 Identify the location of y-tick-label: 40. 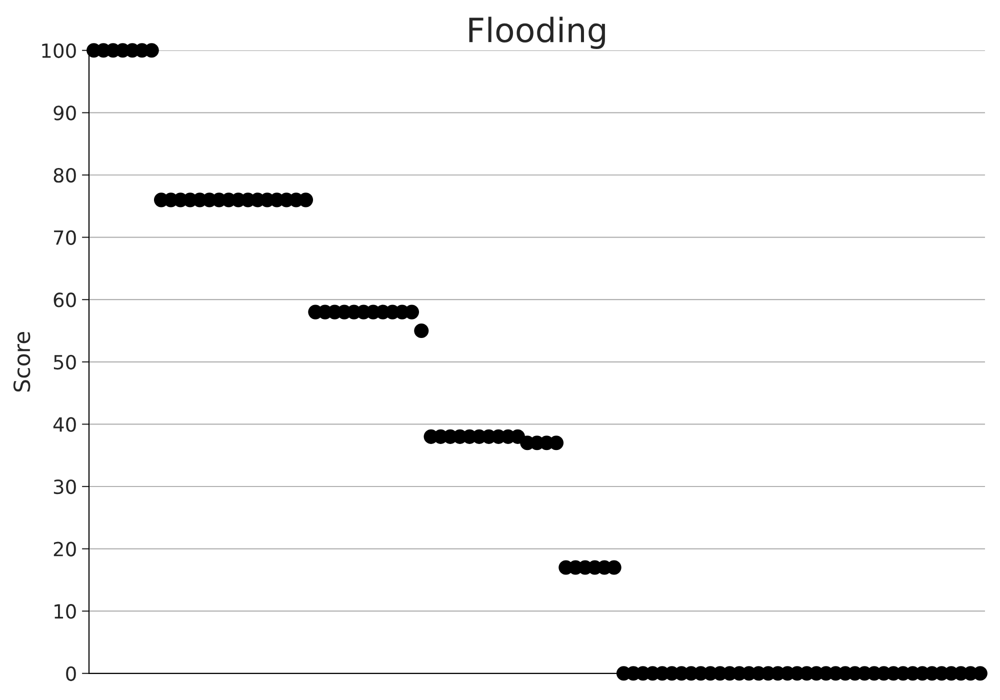
(64, 424).